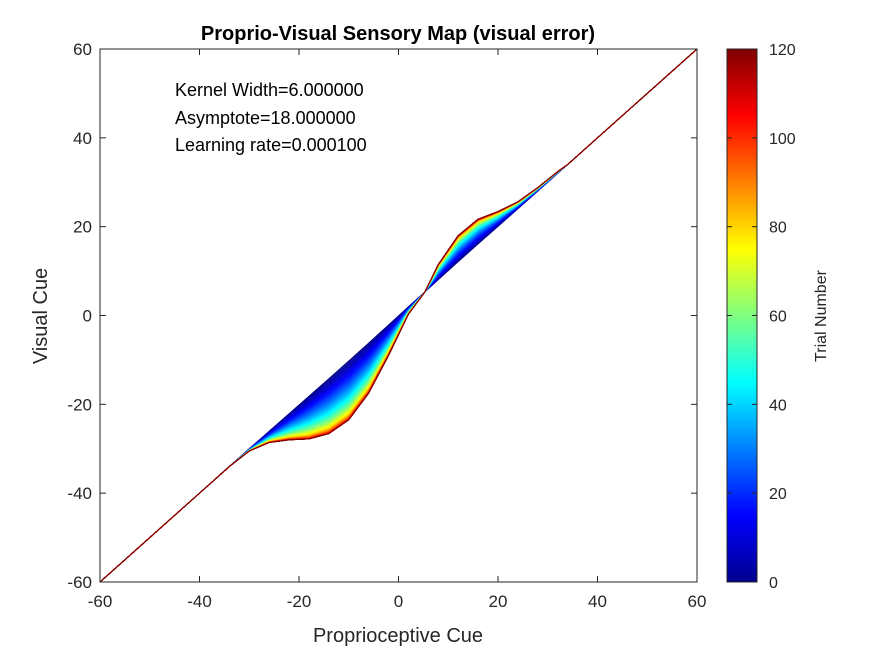 The width and height of the screenshot is (875, 656). I want to click on y-tick-label: -60, so click(79, 582).